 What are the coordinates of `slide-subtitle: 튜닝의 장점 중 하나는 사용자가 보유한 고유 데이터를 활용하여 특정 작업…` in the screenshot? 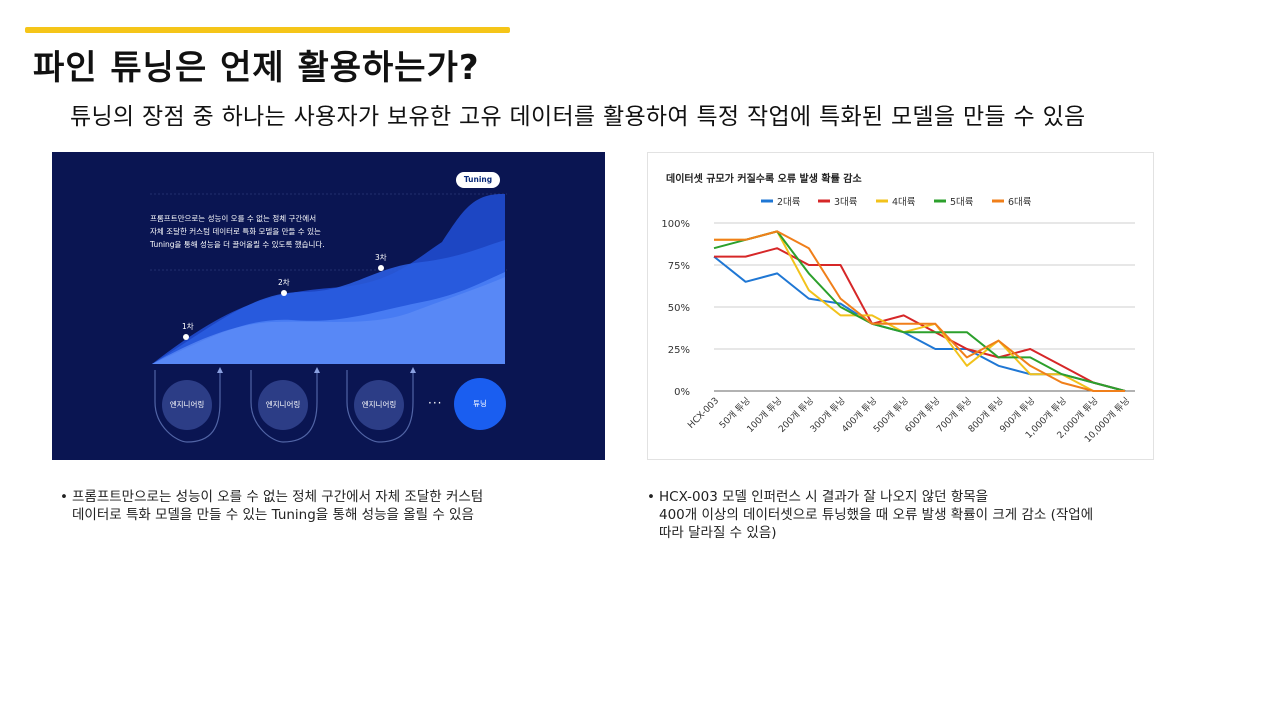 It's located at (578, 117).